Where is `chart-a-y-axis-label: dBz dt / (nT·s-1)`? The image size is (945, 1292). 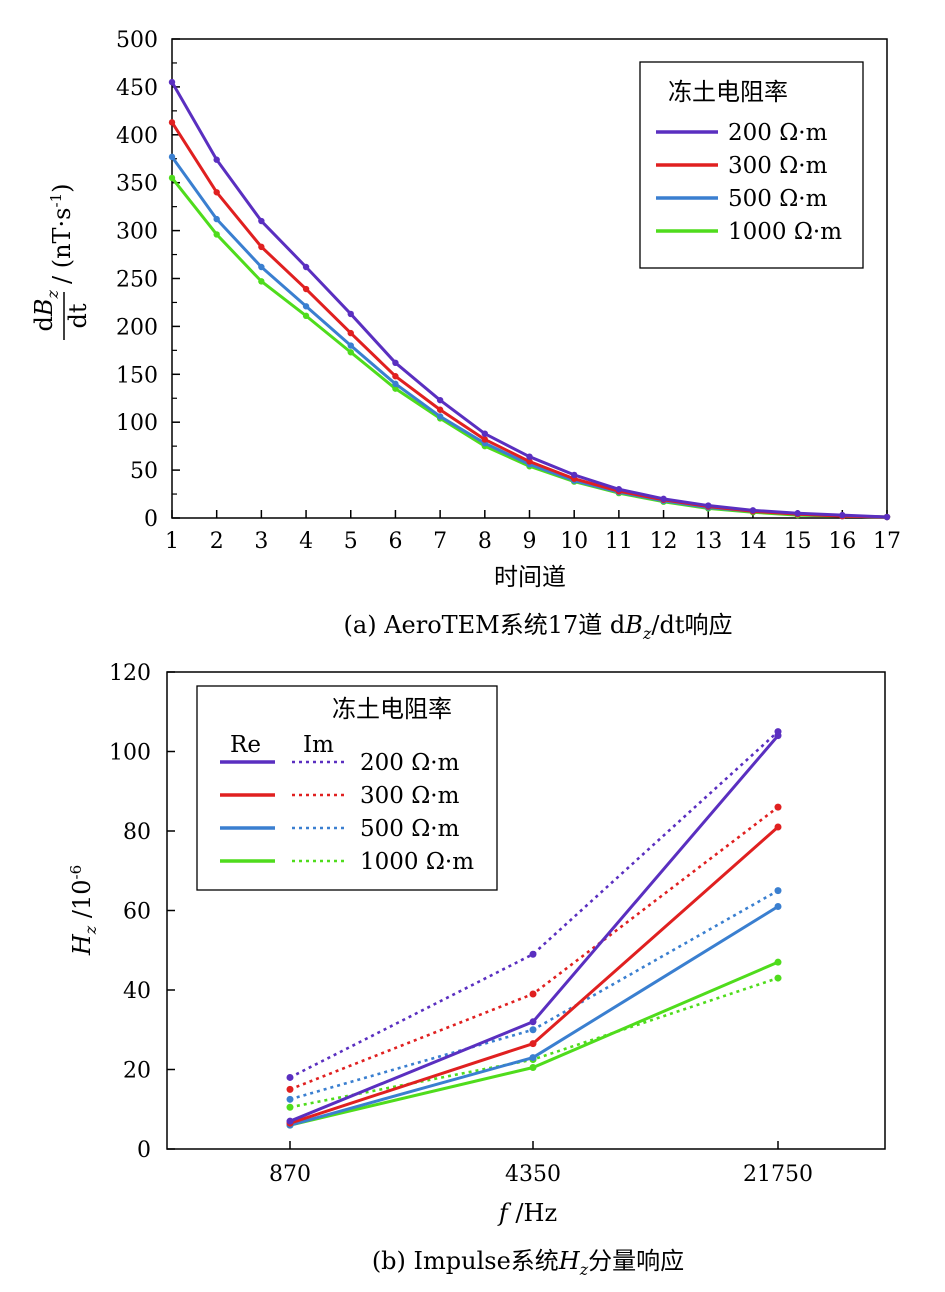 chart-a-y-axis-label: dBz dt / (nT·s-1) is located at coordinates (61, 262).